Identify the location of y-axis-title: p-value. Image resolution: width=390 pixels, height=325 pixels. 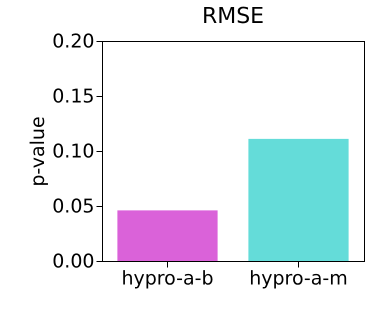
(38, 151).